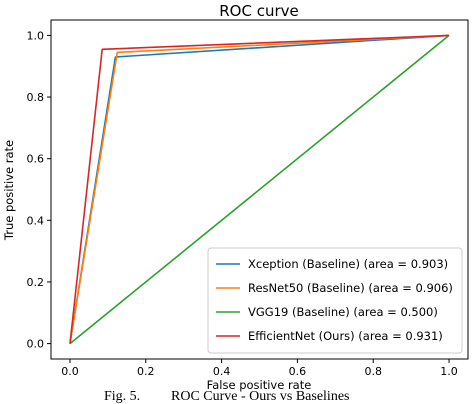 Image resolution: width=474 pixels, height=404 pixels. I want to click on x-tick-label: 0.2, so click(146, 371).